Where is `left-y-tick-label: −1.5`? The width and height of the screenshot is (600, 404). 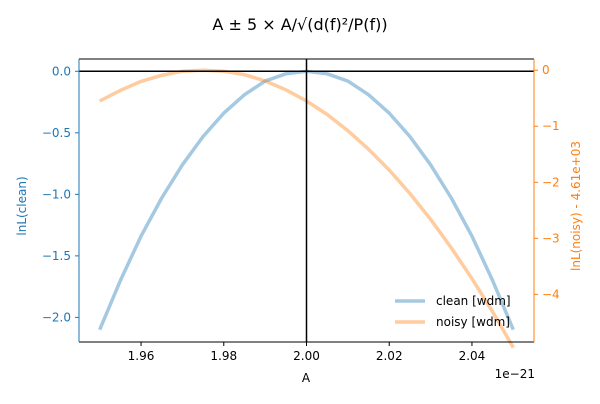
left-y-tick-label: −1.5 is located at coordinates (56, 256).